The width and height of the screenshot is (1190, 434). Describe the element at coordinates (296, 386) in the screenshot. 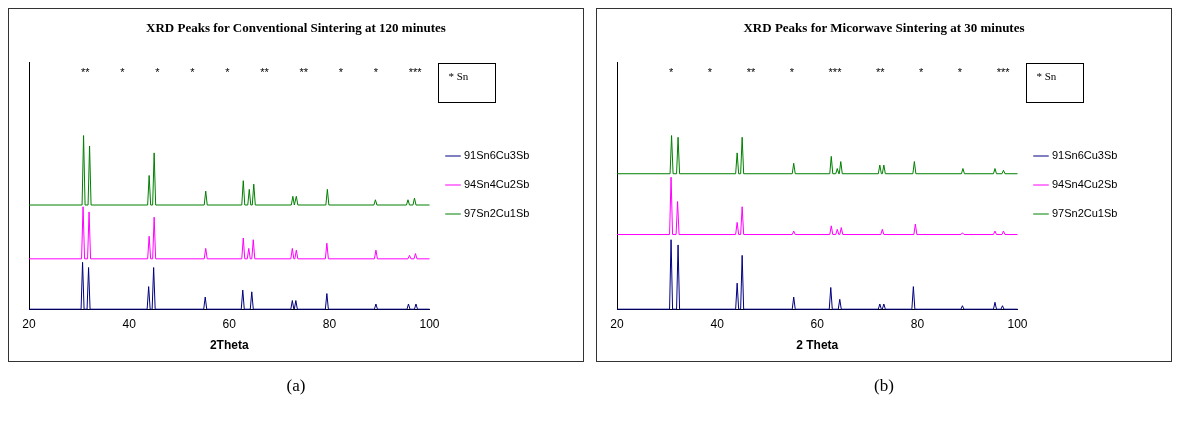

I see `text: (a)` at that location.